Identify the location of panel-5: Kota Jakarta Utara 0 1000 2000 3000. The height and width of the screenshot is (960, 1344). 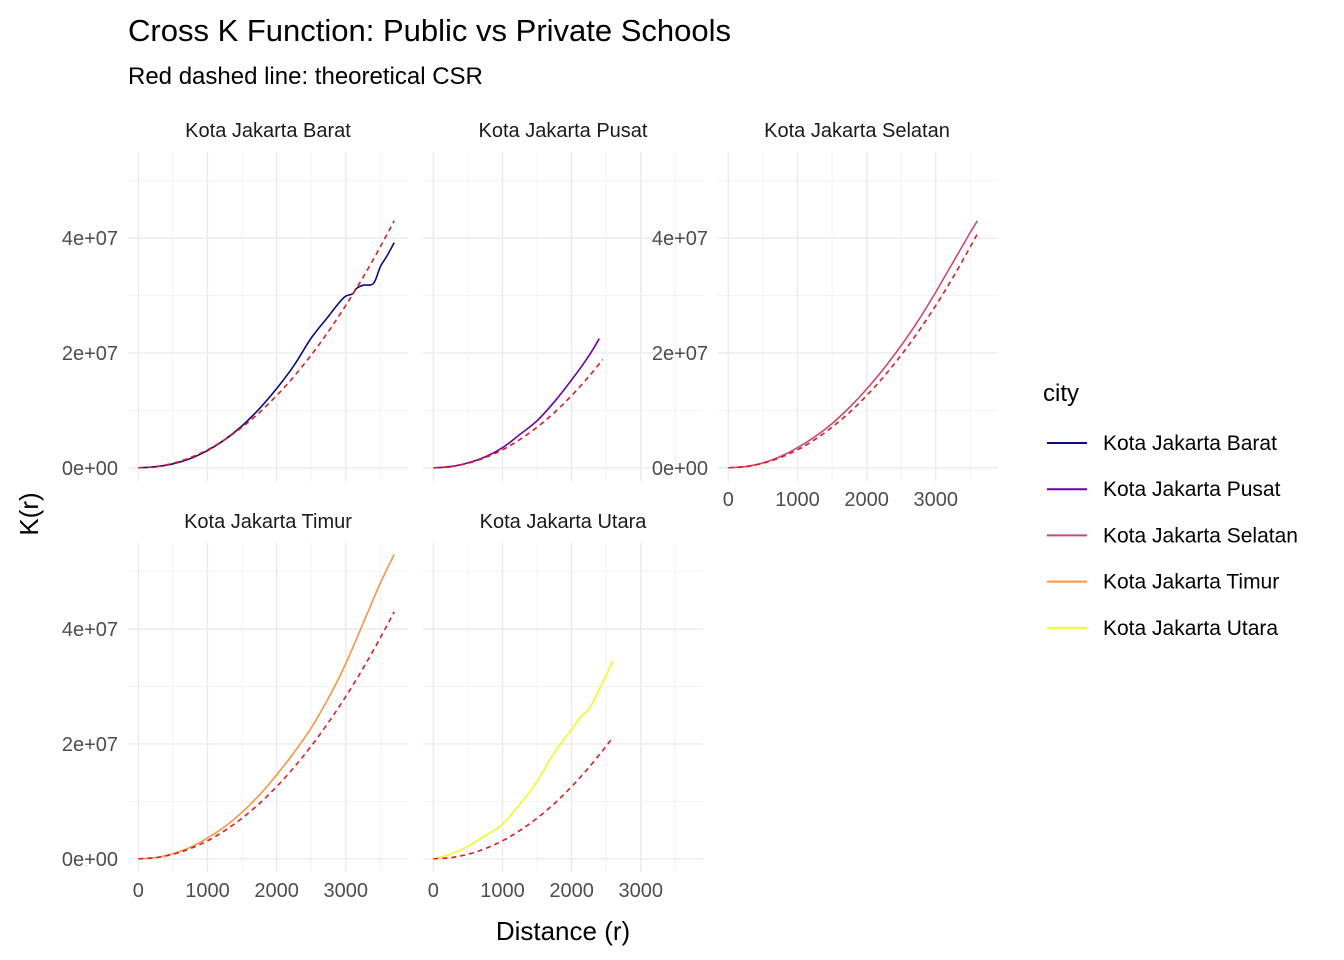
(563, 706).